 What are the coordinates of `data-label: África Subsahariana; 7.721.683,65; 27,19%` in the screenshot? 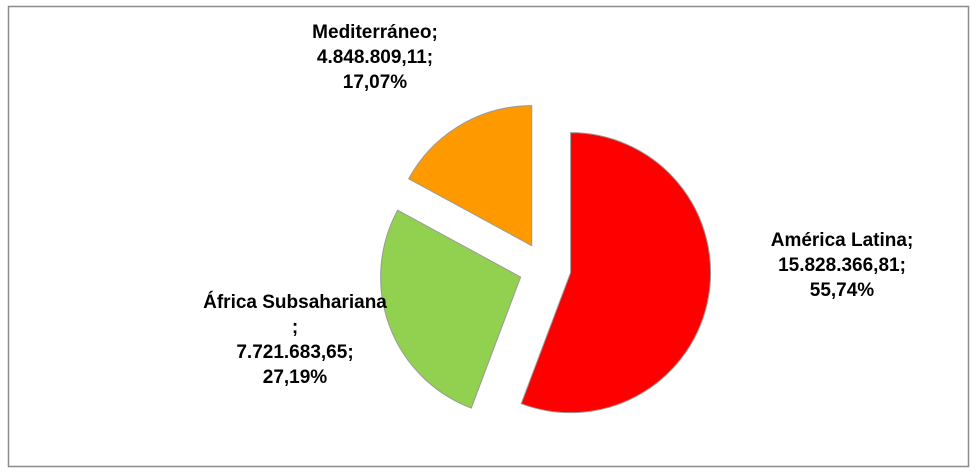 It's located at (295, 340).